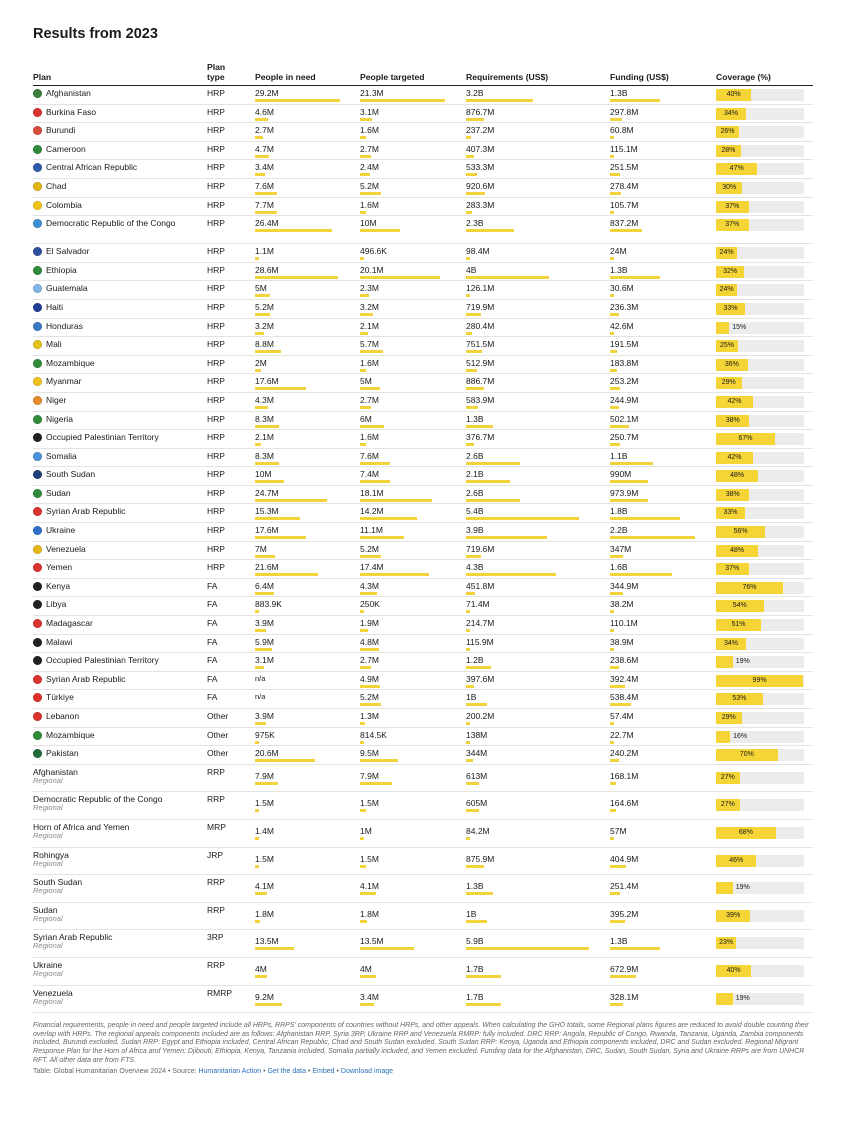 The width and height of the screenshot is (846, 1128). Describe the element at coordinates (490, 231) in the screenshot. I see `requirements-bar` at that location.